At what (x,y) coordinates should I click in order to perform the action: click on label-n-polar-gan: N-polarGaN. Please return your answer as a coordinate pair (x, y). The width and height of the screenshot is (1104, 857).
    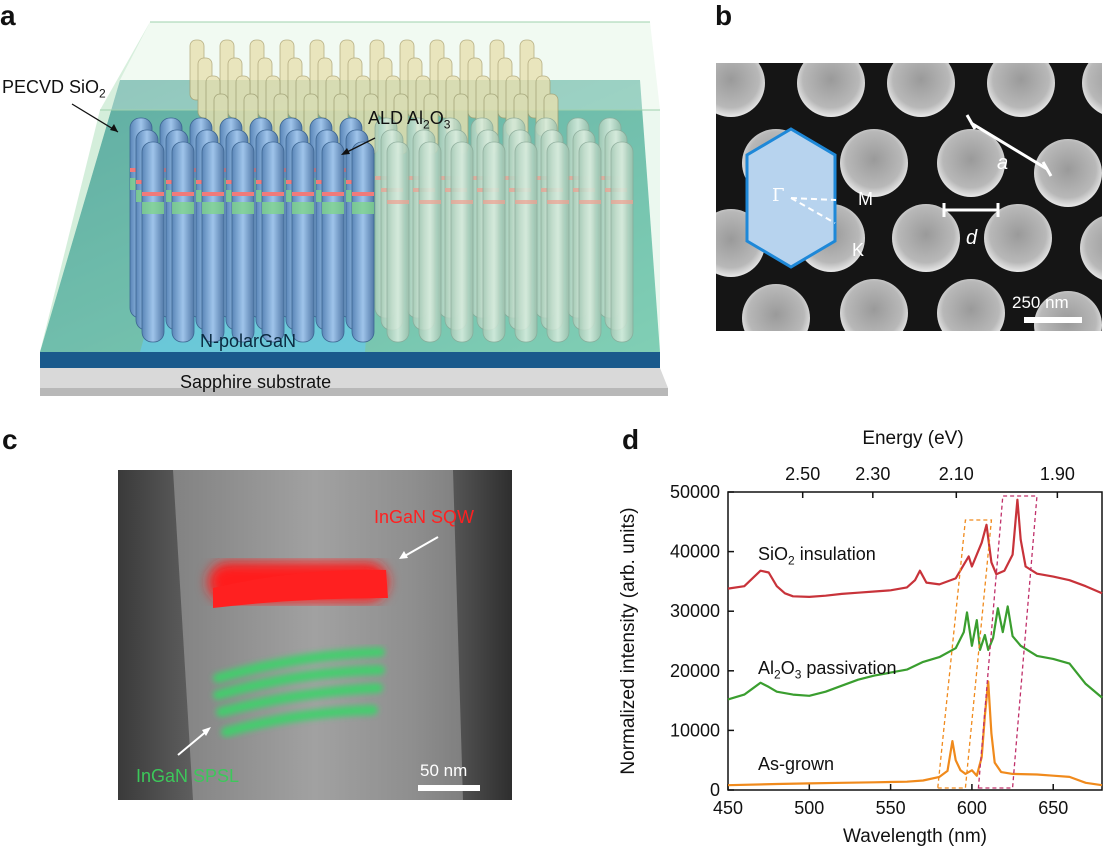
    Looking at the image, I should click on (248, 341).